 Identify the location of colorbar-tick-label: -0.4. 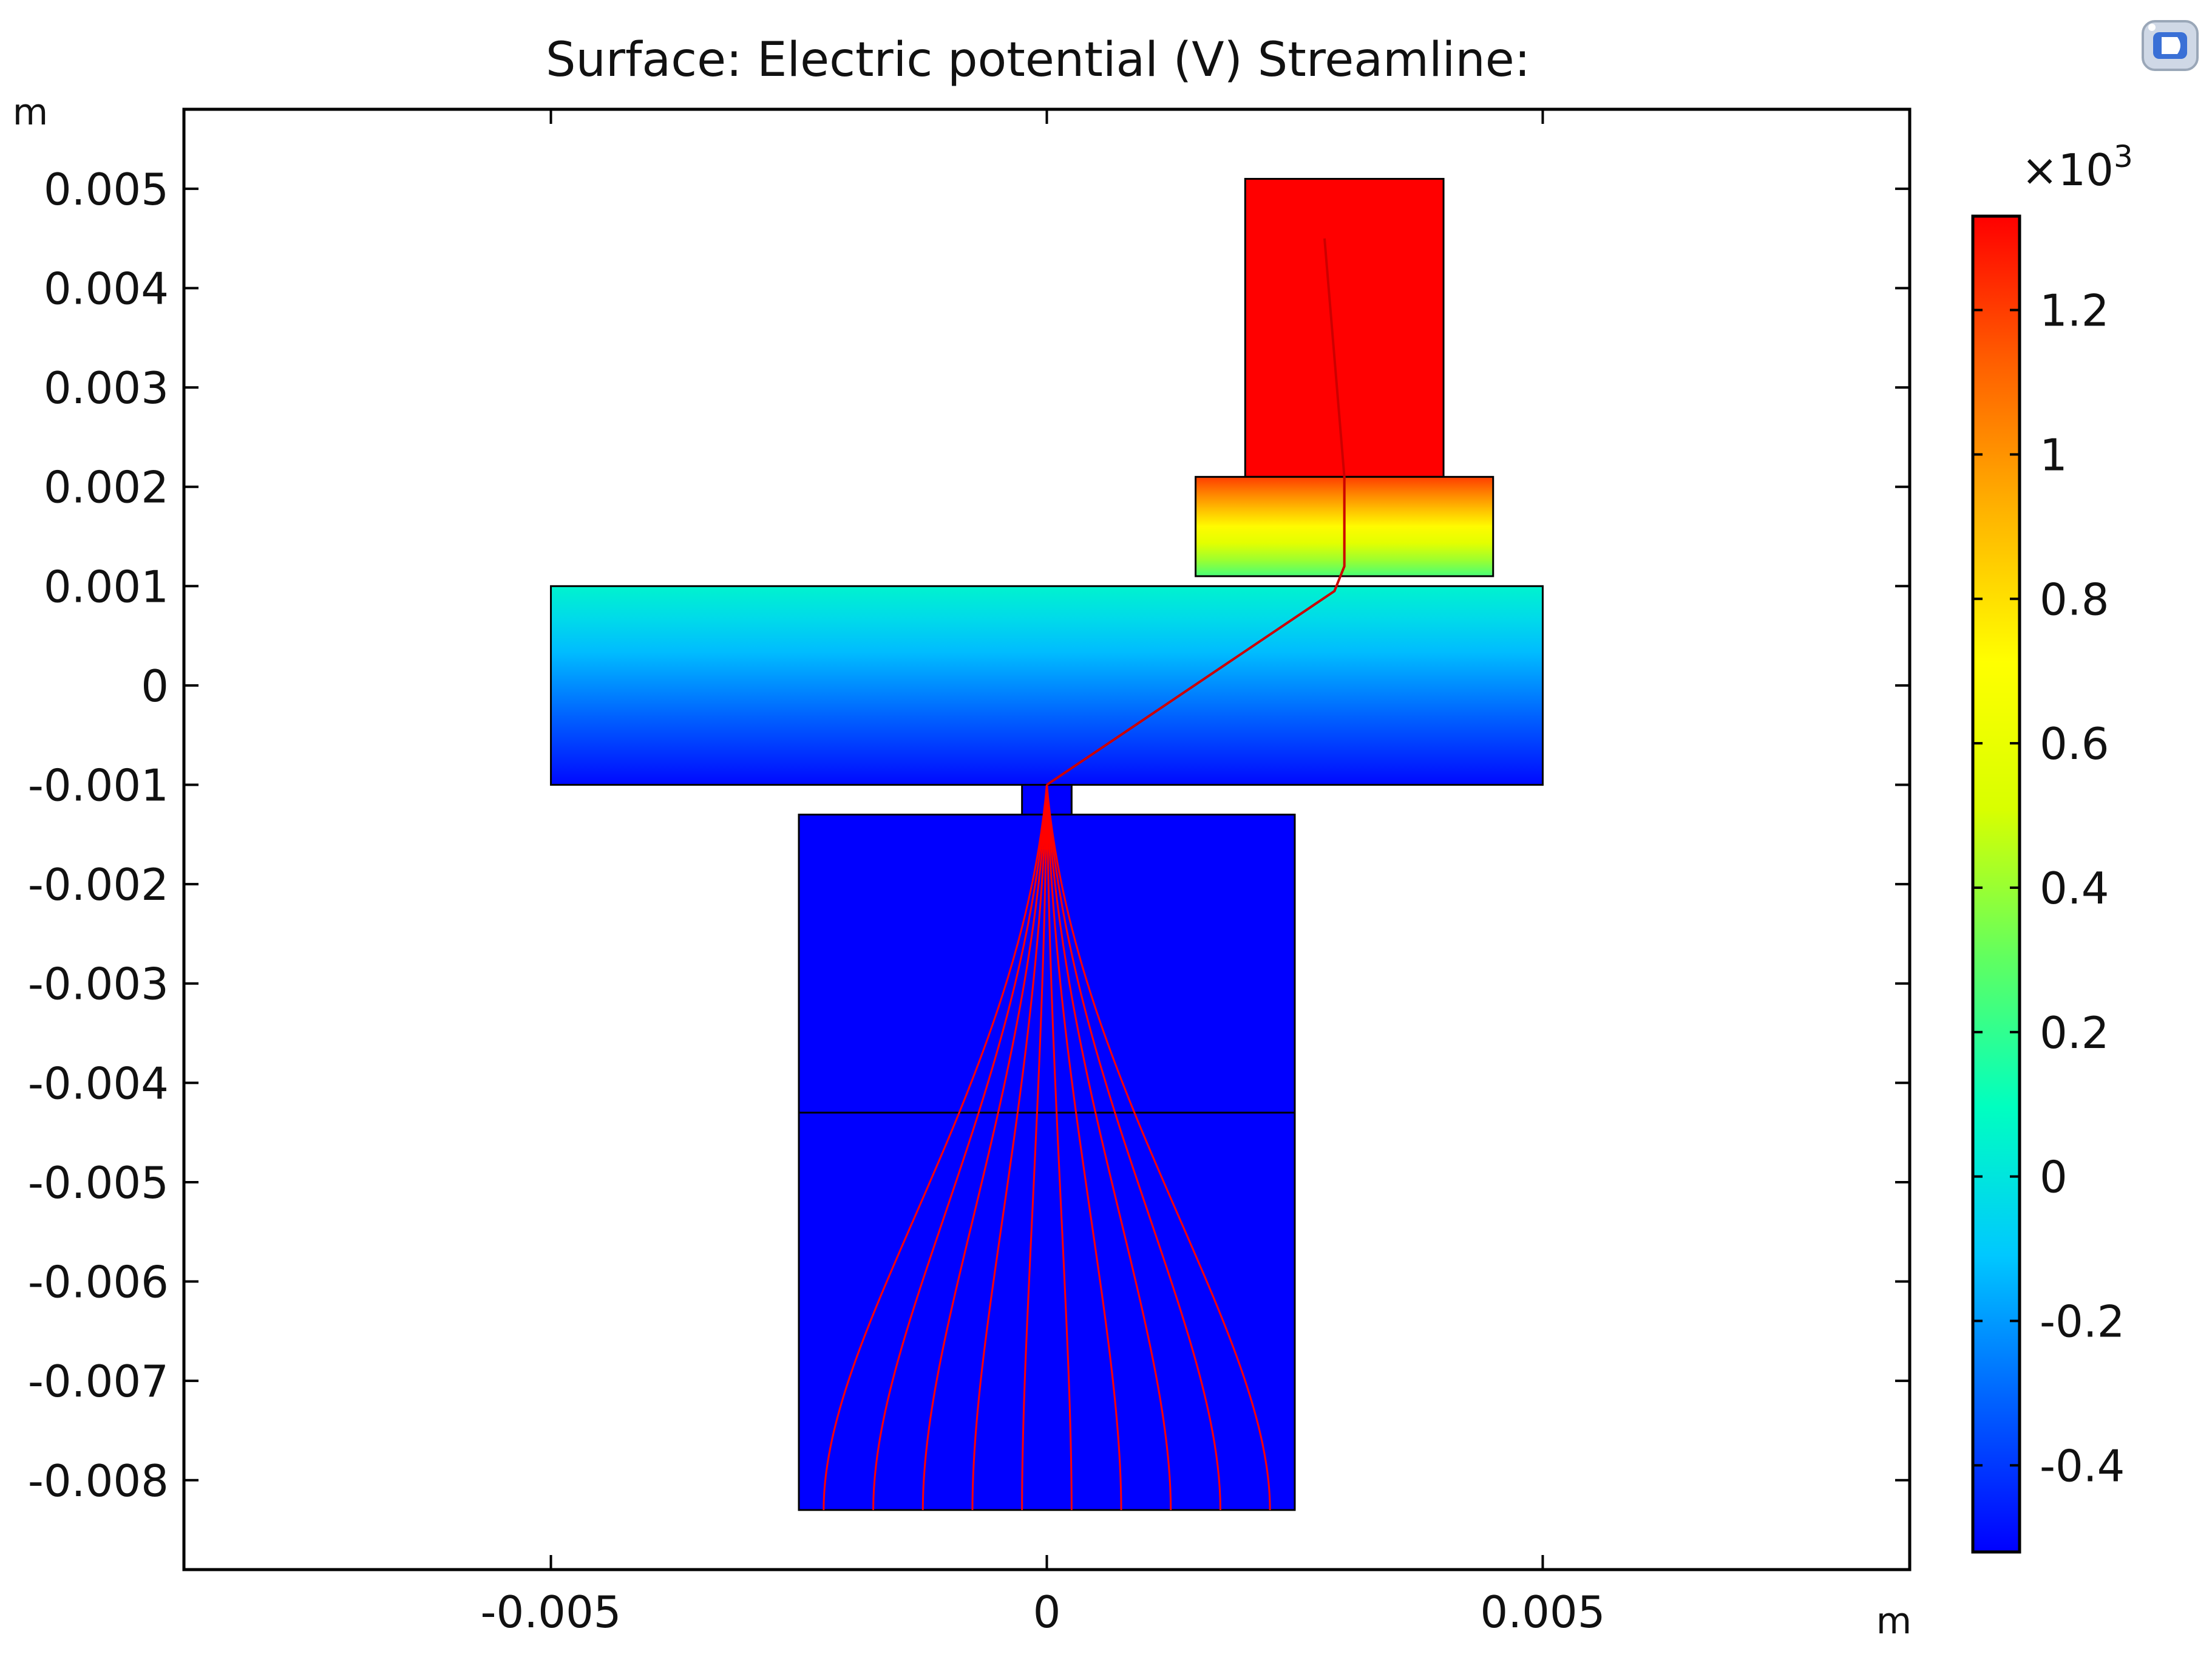
(2082, 1465).